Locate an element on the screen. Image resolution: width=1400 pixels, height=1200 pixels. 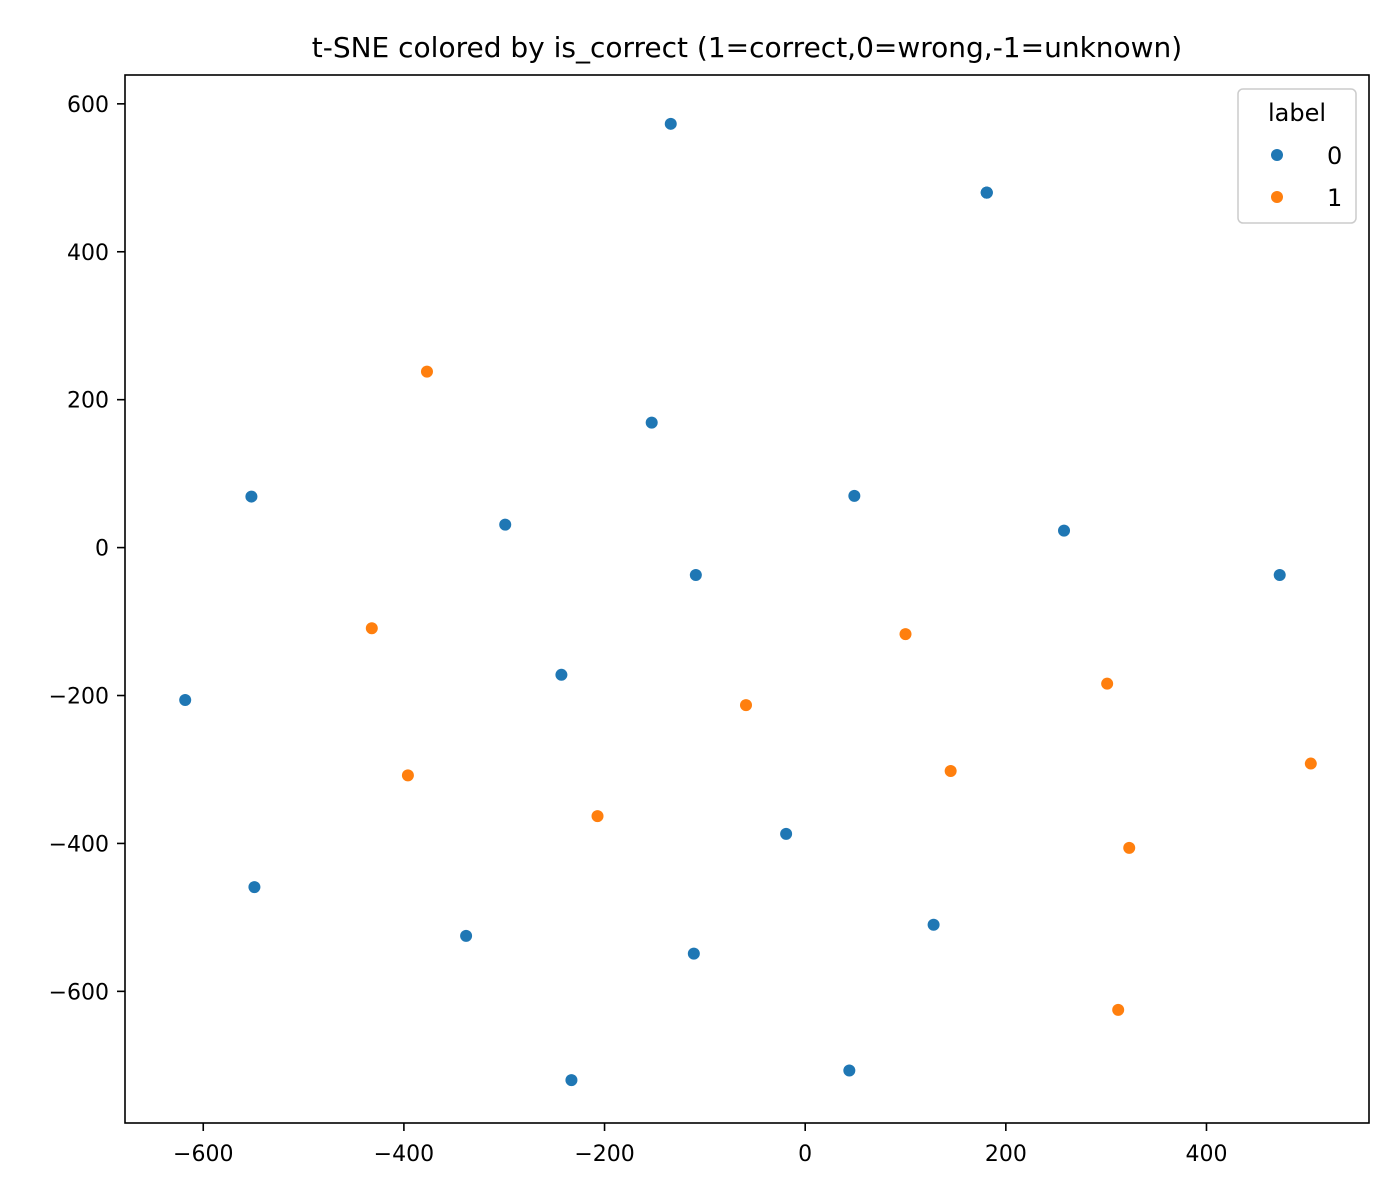
y-tick-label: 200 is located at coordinates (88, 401).